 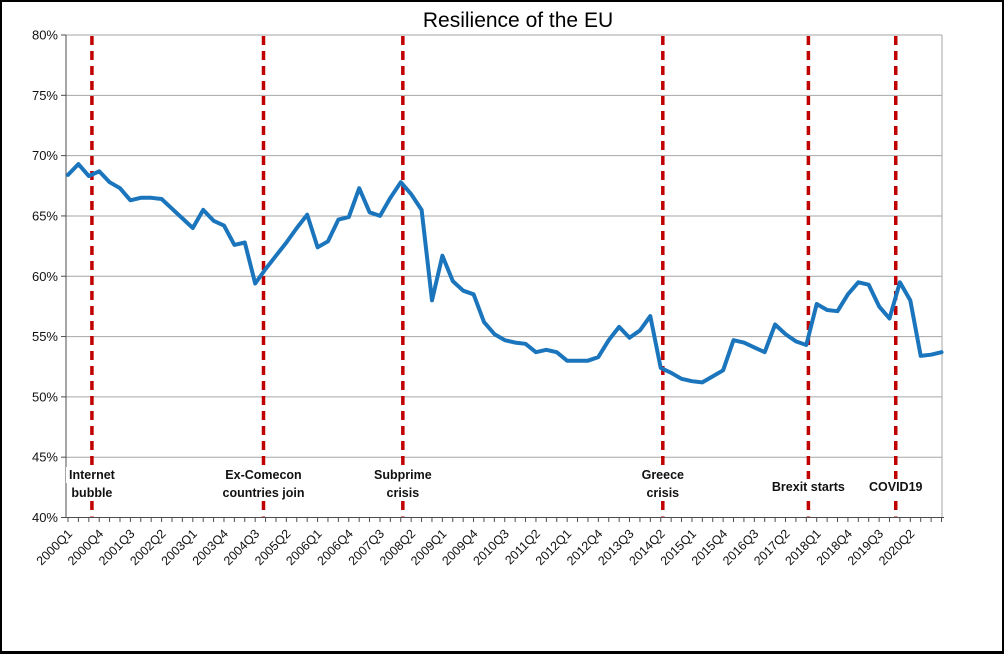 I want to click on event-label: Ex-Comecon, so click(x=263, y=475).